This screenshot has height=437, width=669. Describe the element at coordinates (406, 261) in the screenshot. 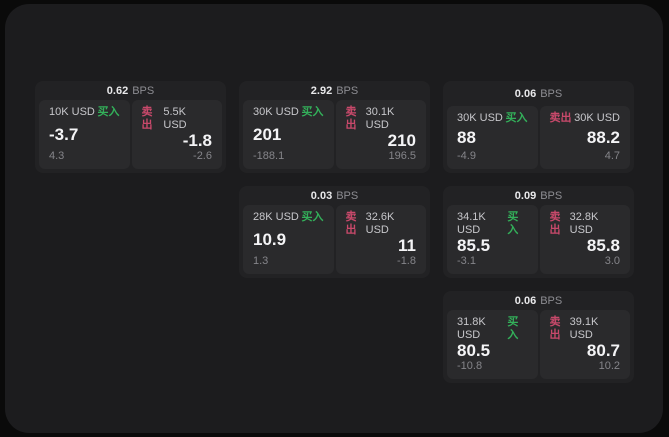

I see `sell-delta: -1.8` at that location.